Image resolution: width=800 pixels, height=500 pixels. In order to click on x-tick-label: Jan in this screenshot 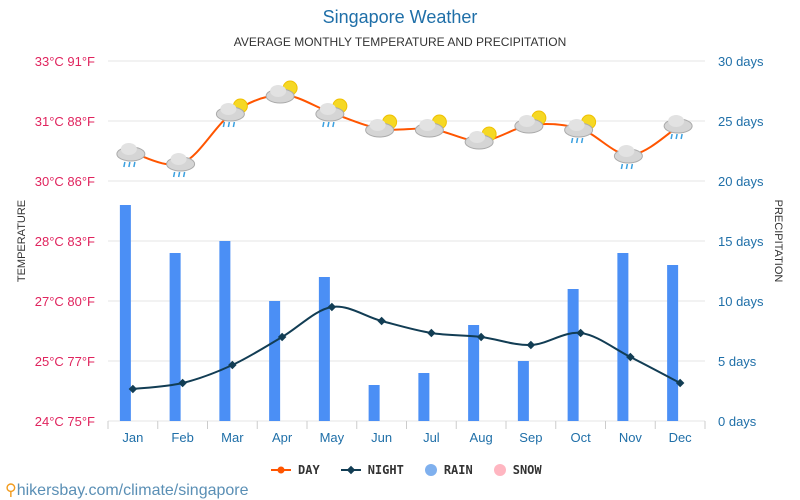, I will do `click(132, 437)`.